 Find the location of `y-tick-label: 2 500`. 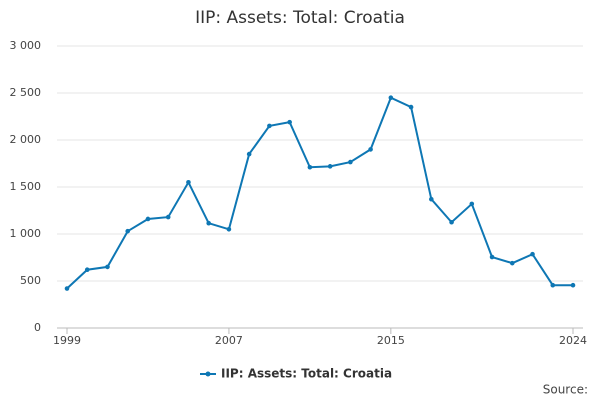

y-tick-label: 2 500 is located at coordinates (26, 92).